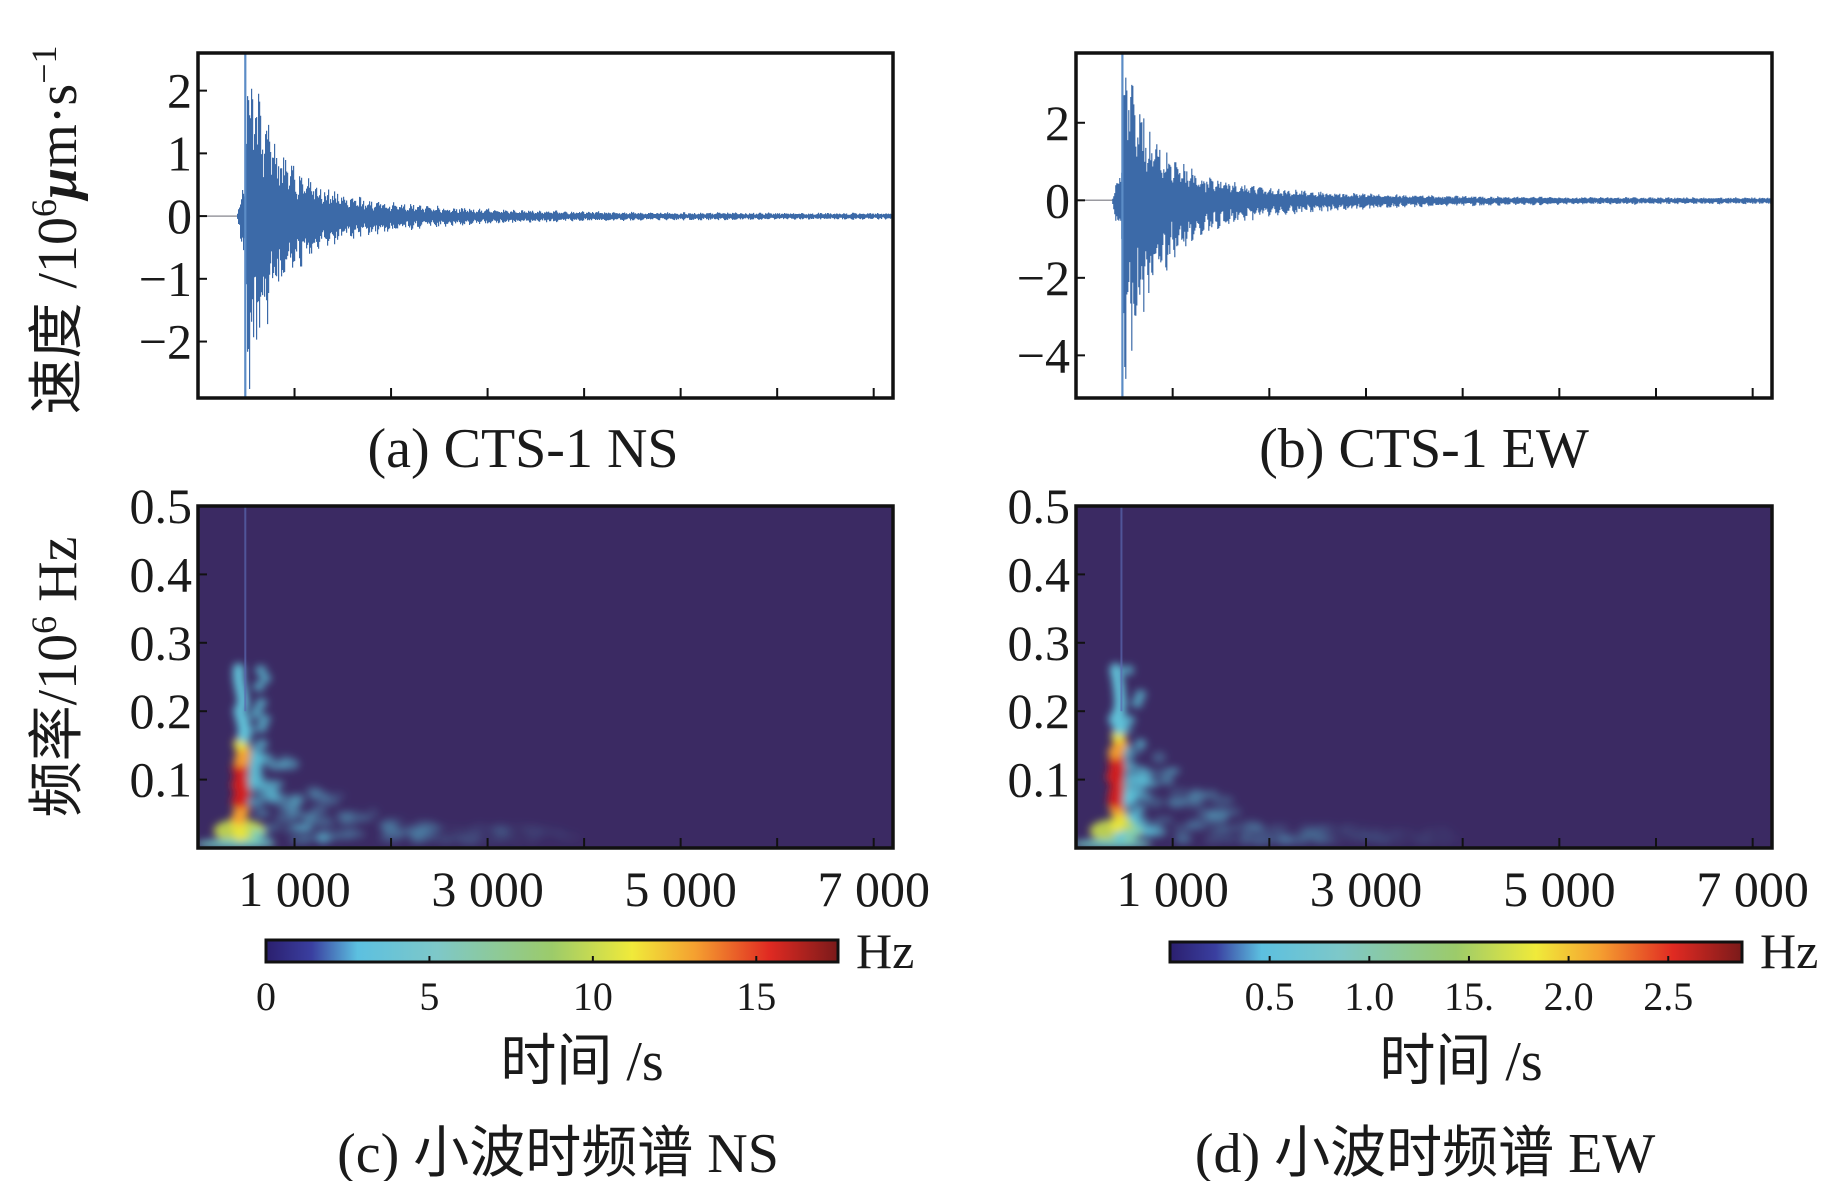  I want to click on y-axis-label-frequency: 频率/106 Hz, so click(56, 677).